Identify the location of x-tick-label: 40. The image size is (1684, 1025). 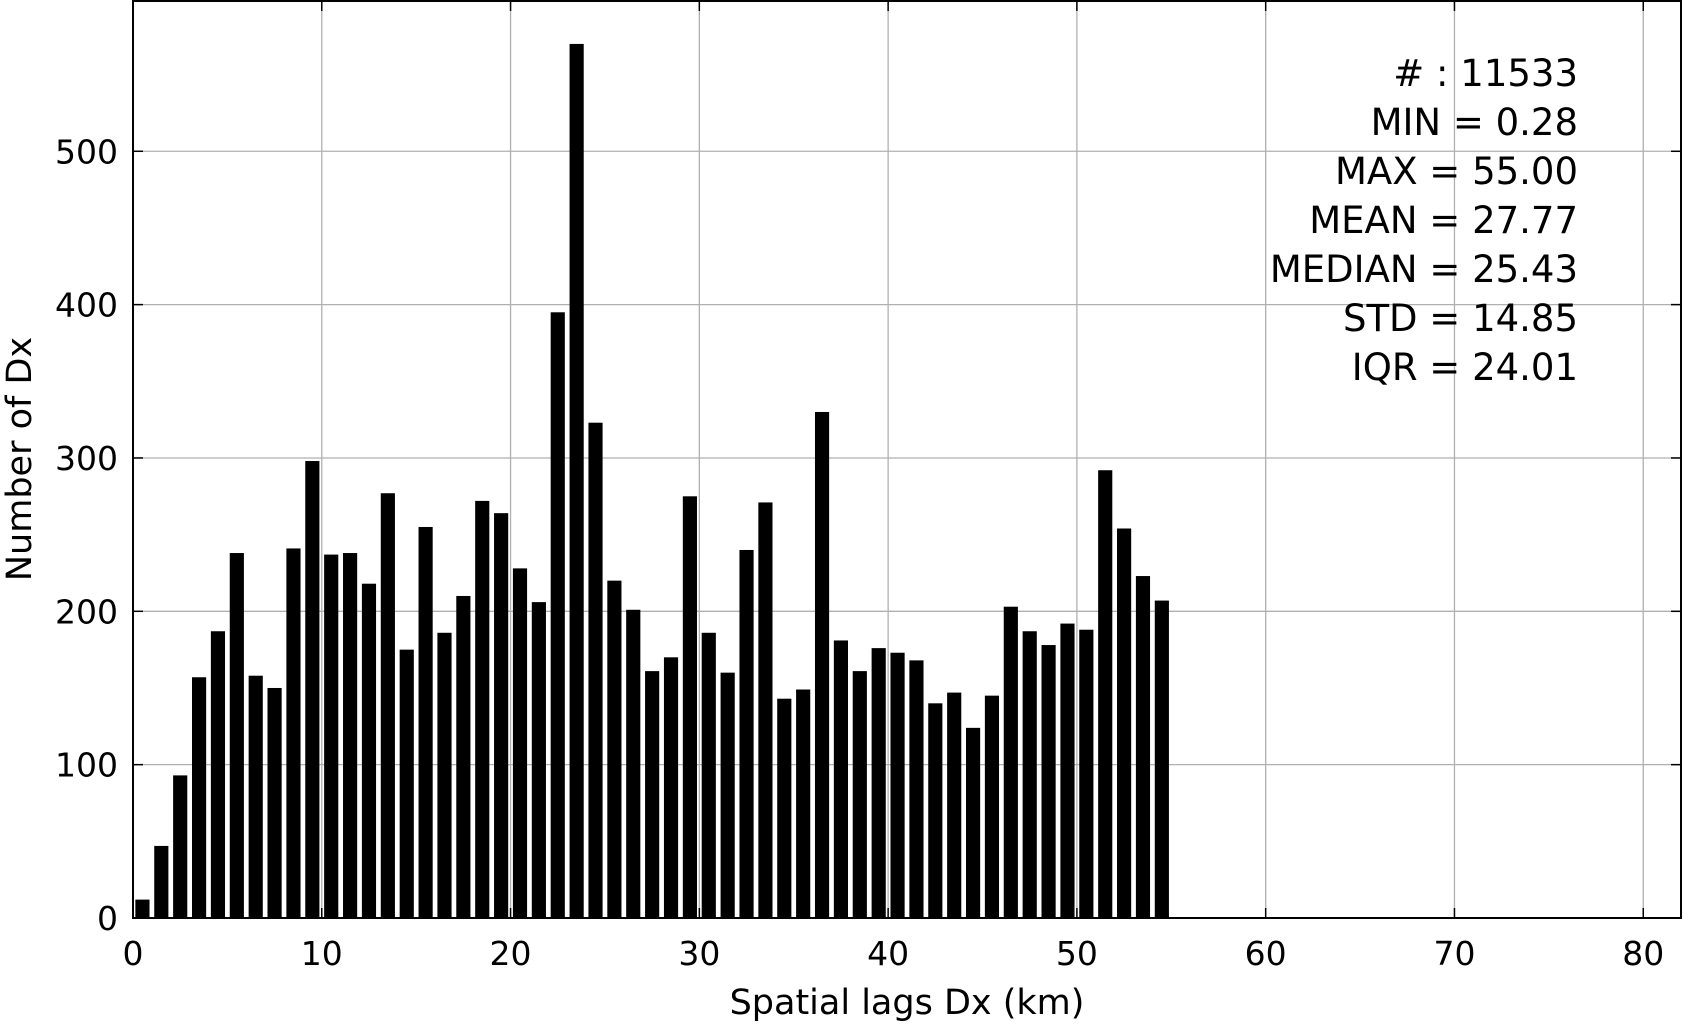
(888, 953).